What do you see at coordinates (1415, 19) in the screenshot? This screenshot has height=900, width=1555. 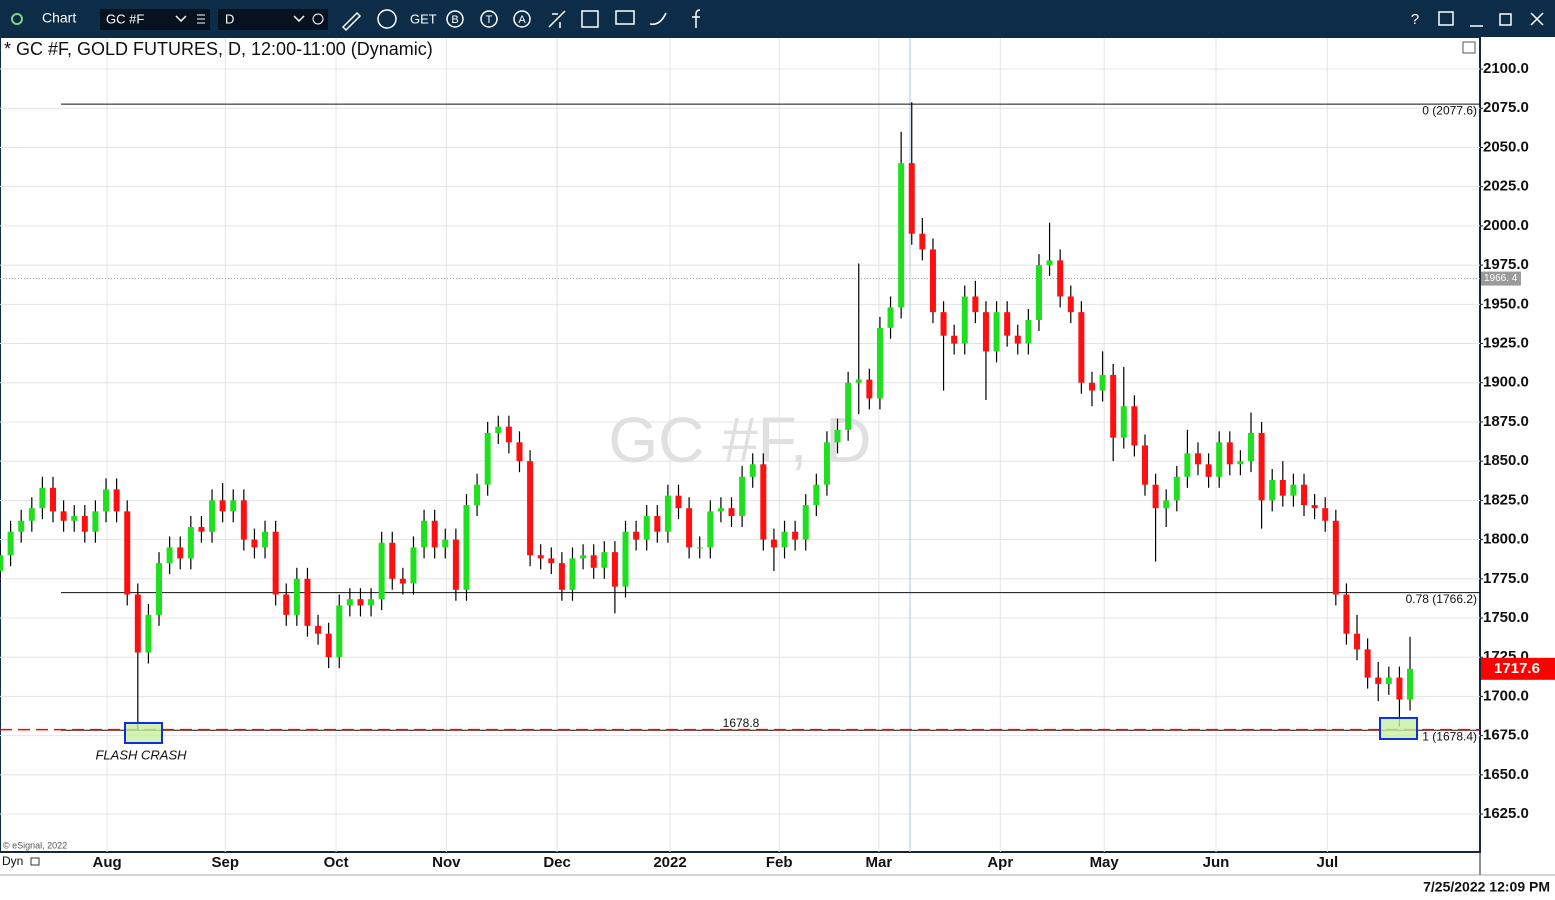 I see `help-button: ?` at bounding box center [1415, 19].